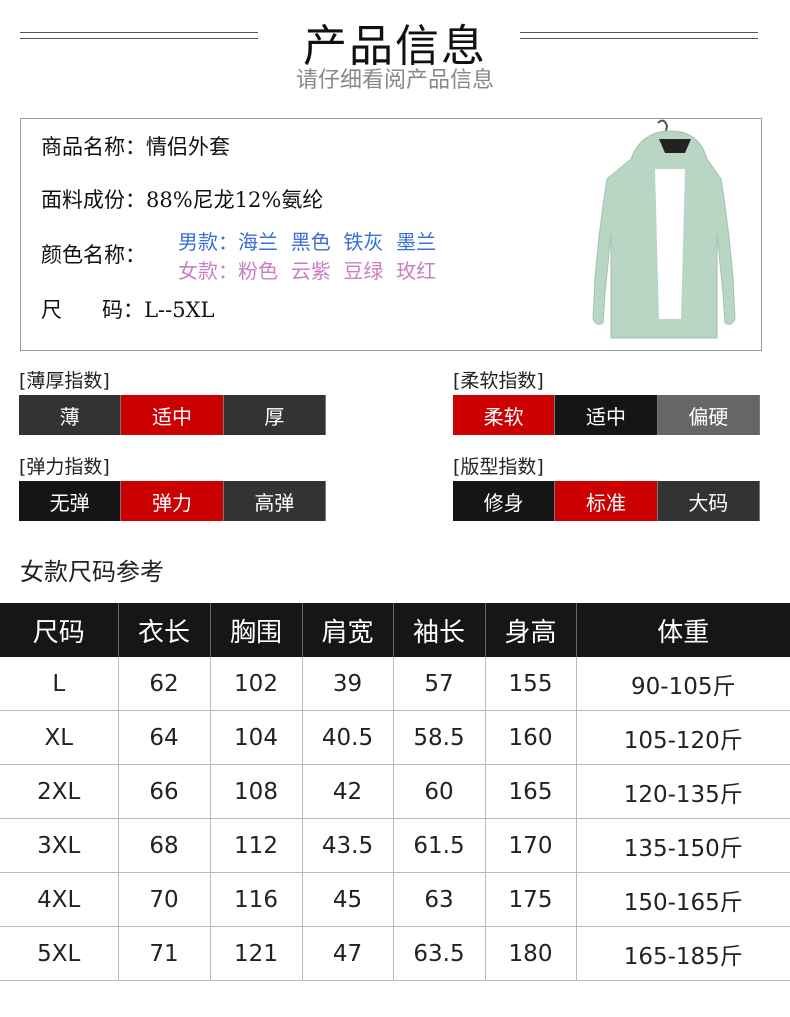 This screenshot has height=1017, width=790. I want to click on table-cell: 165, so click(530, 791).